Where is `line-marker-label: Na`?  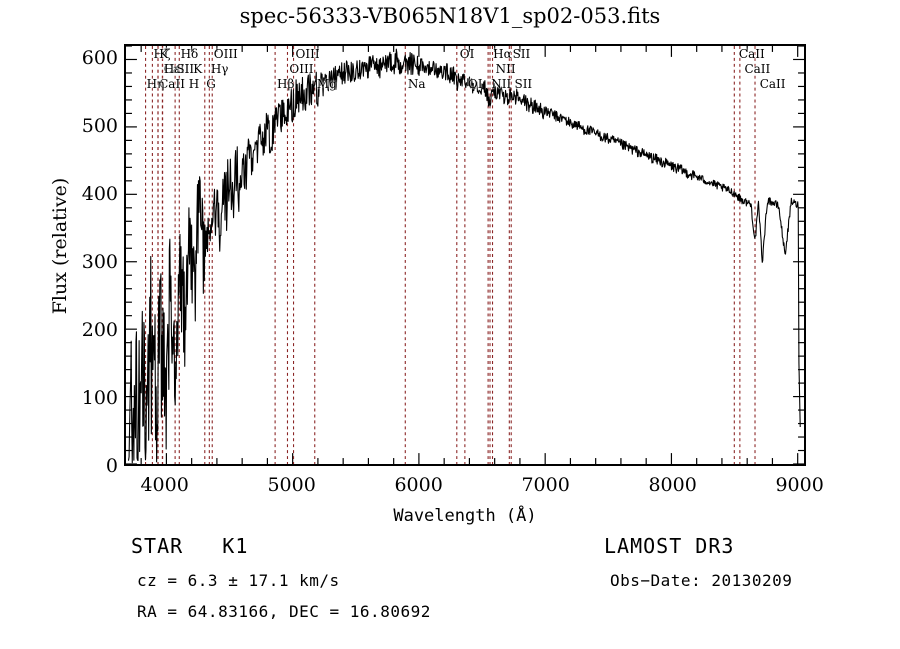 line-marker-label: Na is located at coordinates (416, 84).